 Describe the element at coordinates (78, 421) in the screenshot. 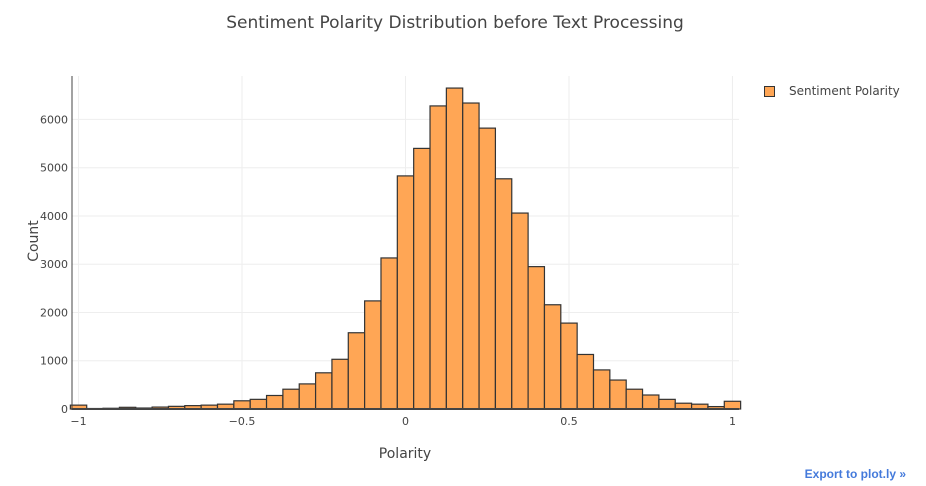

I see `x-tick-label: −1` at that location.